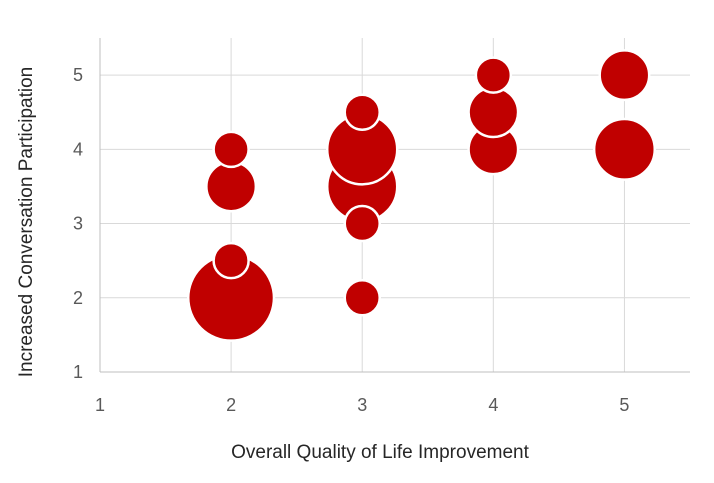 The image size is (714, 483). What do you see at coordinates (493, 405) in the screenshot?
I see `x-tick-label: 4` at bounding box center [493, 405].